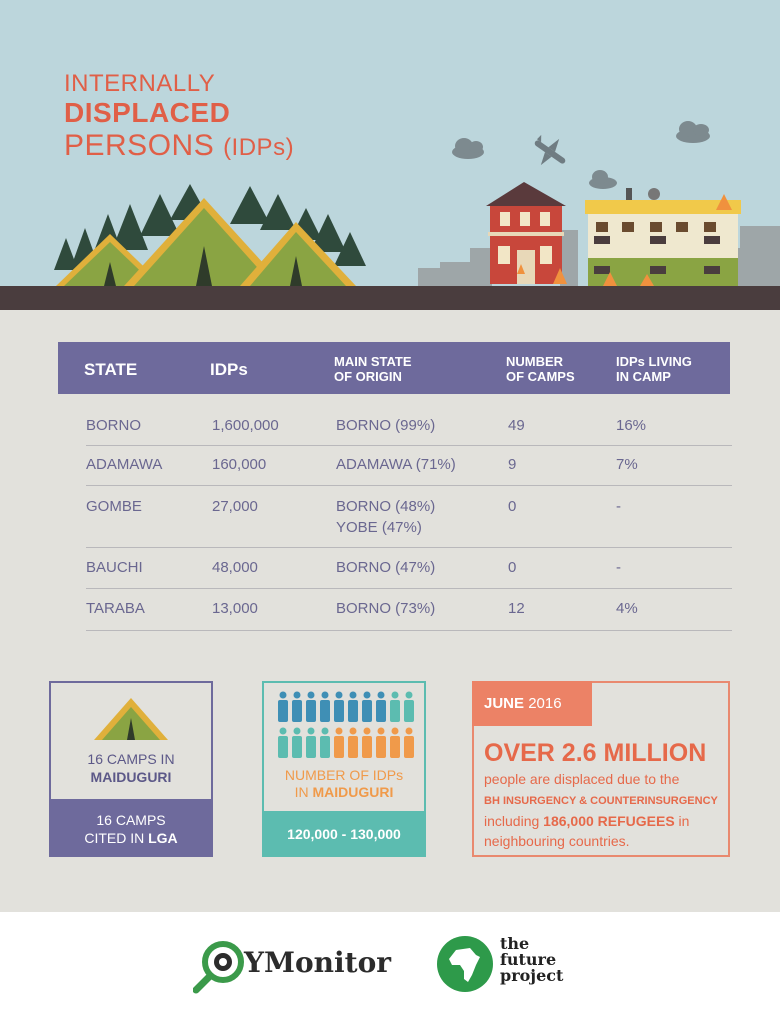 This screenshot has height=1024, width=780. What do you see at coordinates (535, 361) in the screenshot?
I see `header-camps-line-1: NUMBER` at bounding box center [535, 361].